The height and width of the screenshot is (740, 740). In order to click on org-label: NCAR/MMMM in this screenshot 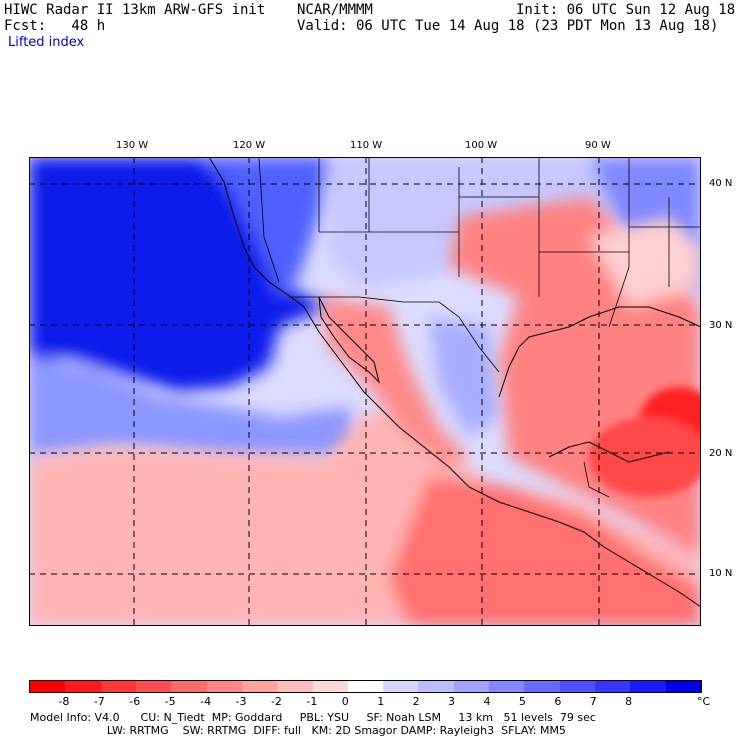, I will do `click(335, 10)`.